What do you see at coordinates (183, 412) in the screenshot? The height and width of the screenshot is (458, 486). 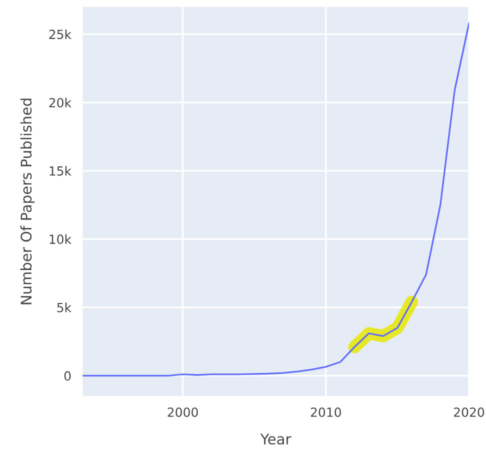 I see `x-tick-label: 2000` at bounding box center [183, 412].